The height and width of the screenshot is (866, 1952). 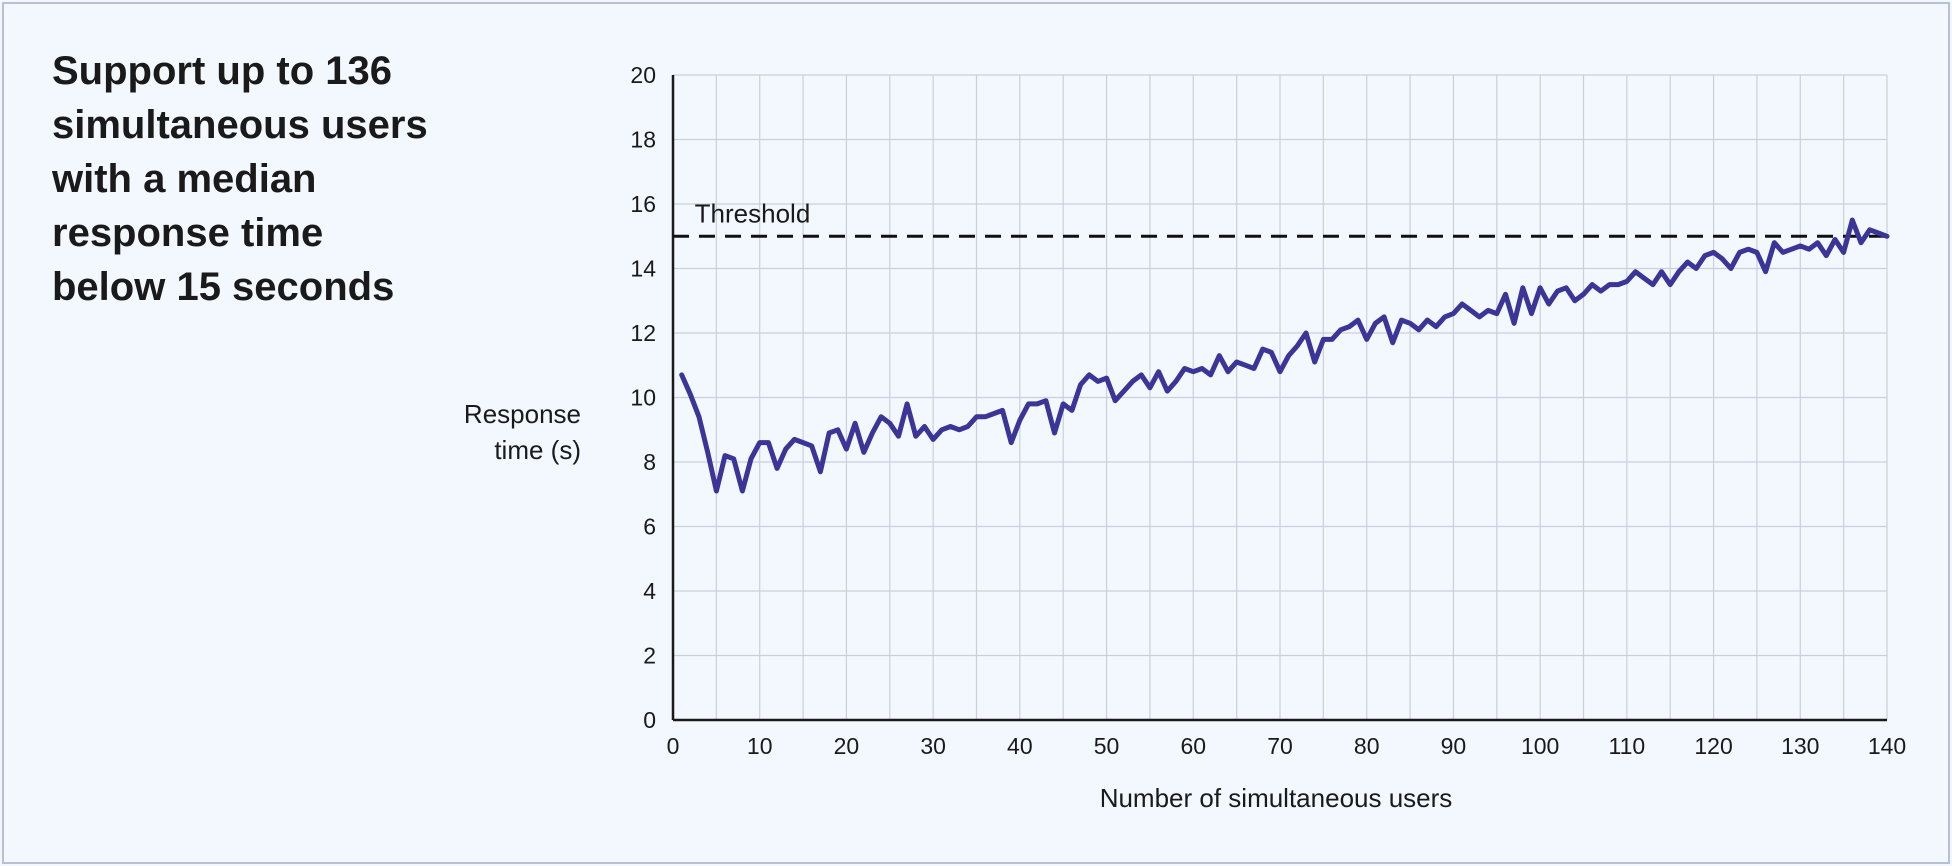 What do you see at coordinates (1887, 746) in the screenshot?
I see `x-tick-label: 140` at bounding box center [1887, 746].